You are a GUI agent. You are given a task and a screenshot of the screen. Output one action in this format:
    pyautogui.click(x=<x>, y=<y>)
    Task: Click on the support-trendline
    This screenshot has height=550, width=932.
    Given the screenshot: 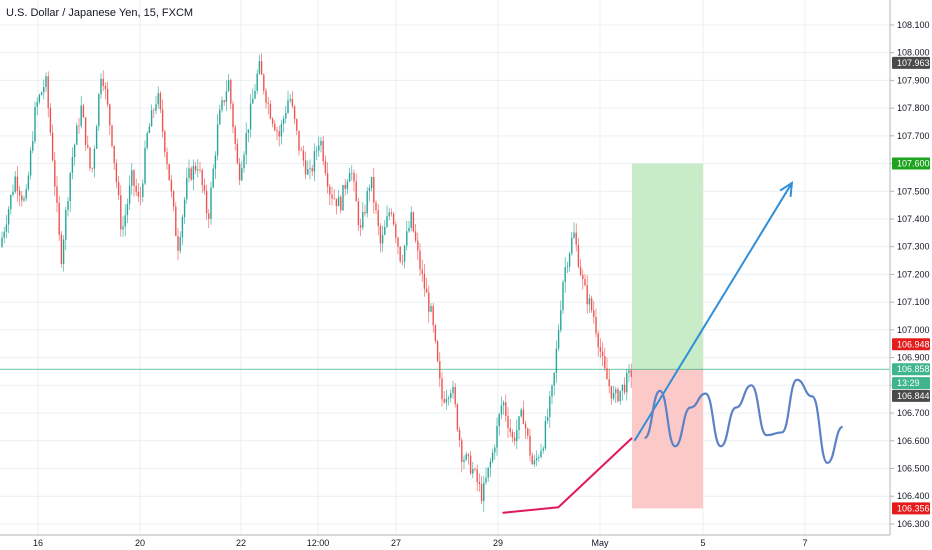 What is the action you would take?
    pyautogui.click(x=567, y=475)
    